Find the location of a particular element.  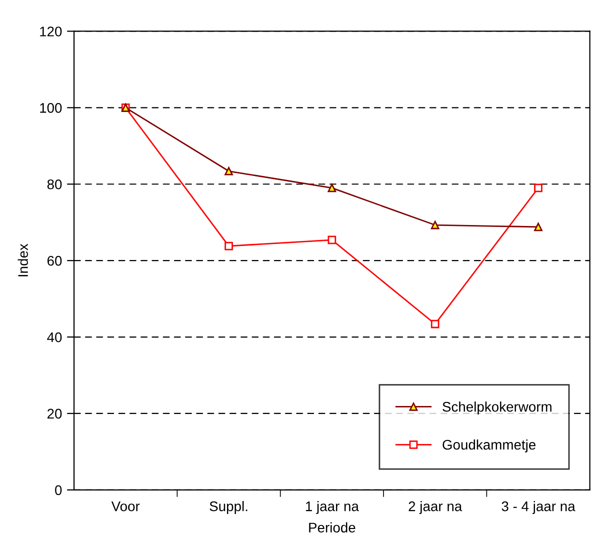

x-tick-label: Voor is located at coordinates (125, 507).